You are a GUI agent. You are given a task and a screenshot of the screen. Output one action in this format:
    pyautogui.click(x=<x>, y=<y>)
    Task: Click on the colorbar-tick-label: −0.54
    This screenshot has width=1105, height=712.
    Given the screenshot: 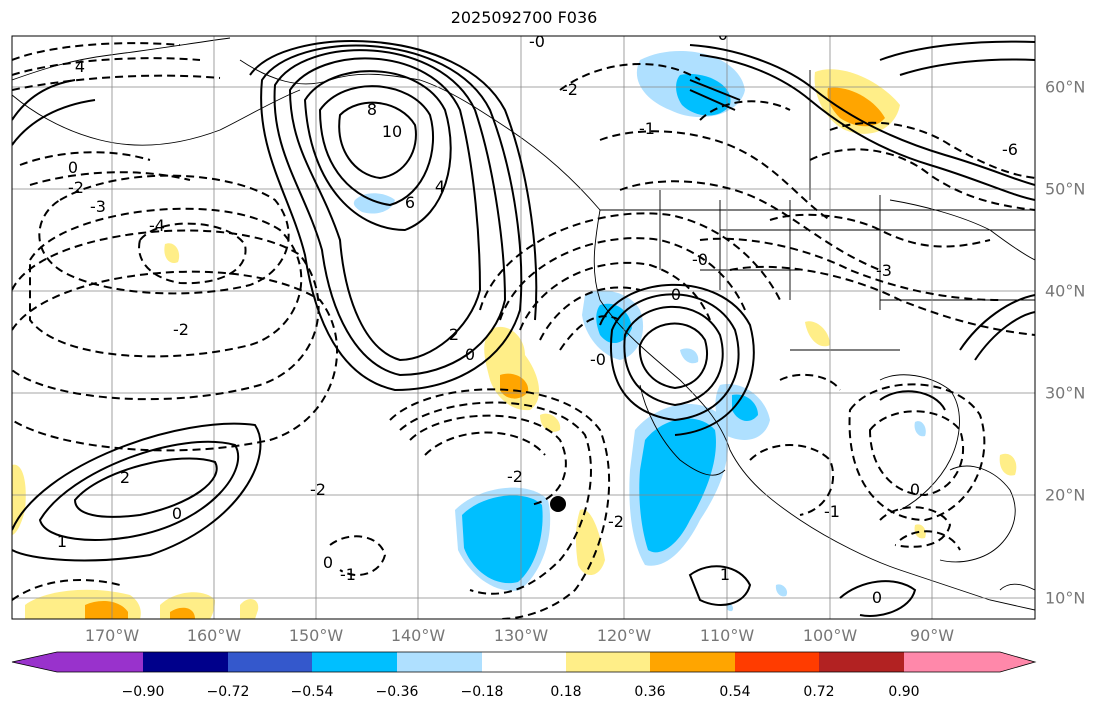 What is the action you would take?
    pyautogui.click(x=312, y=692)
    